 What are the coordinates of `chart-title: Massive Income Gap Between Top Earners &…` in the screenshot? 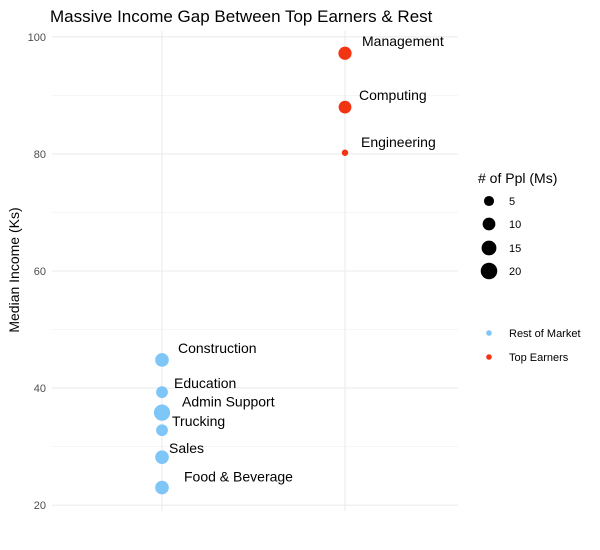 It's located at (241, 16).